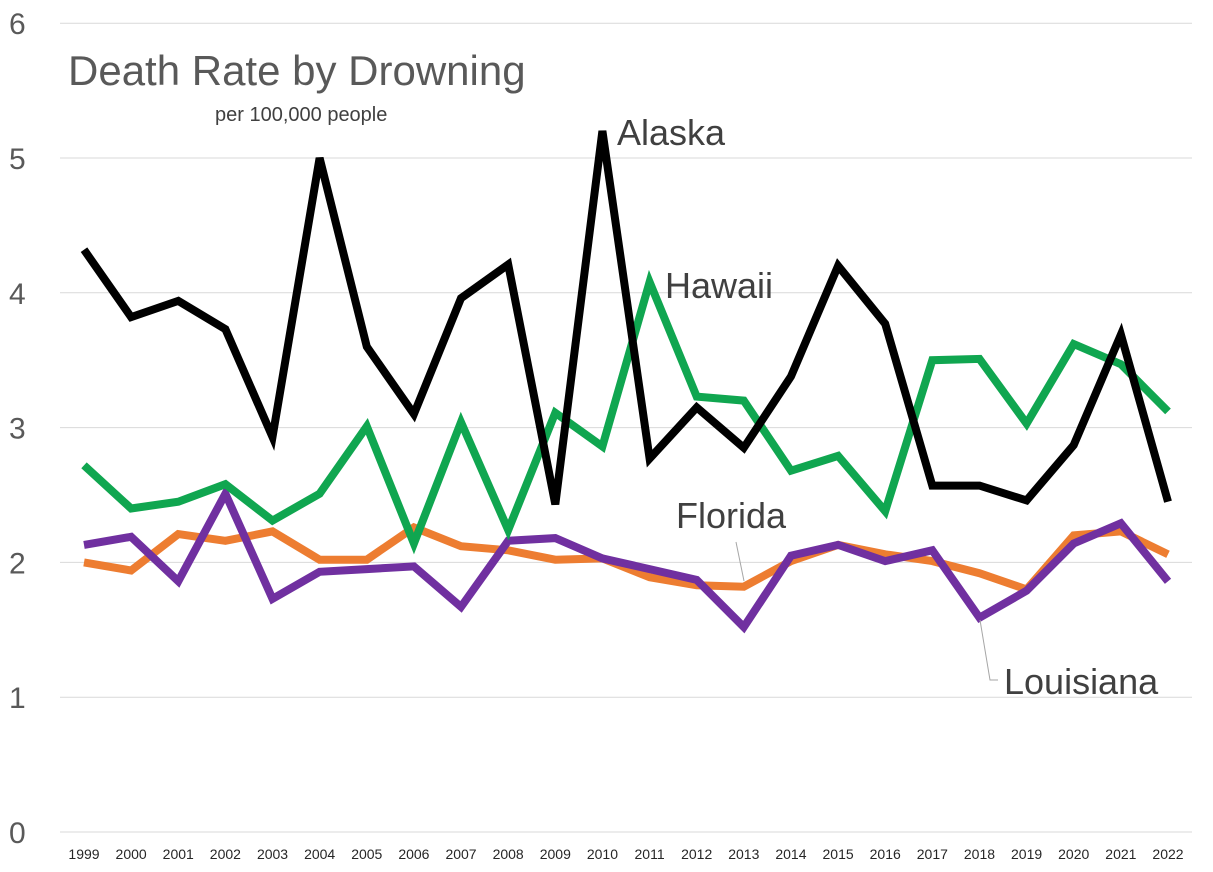  I want to click on x-tick-label: 2009, so click(555, 854).